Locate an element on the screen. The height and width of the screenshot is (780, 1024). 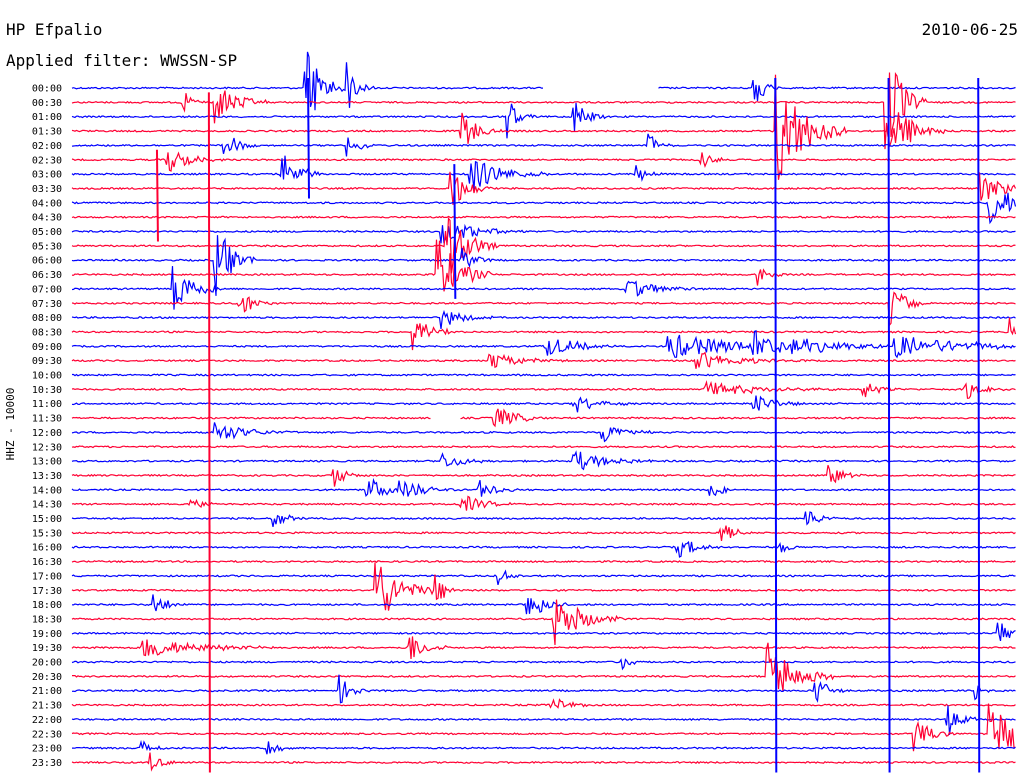
filter-label: Applied filter: WWSSN-SP is located at coordinates (121, 60).